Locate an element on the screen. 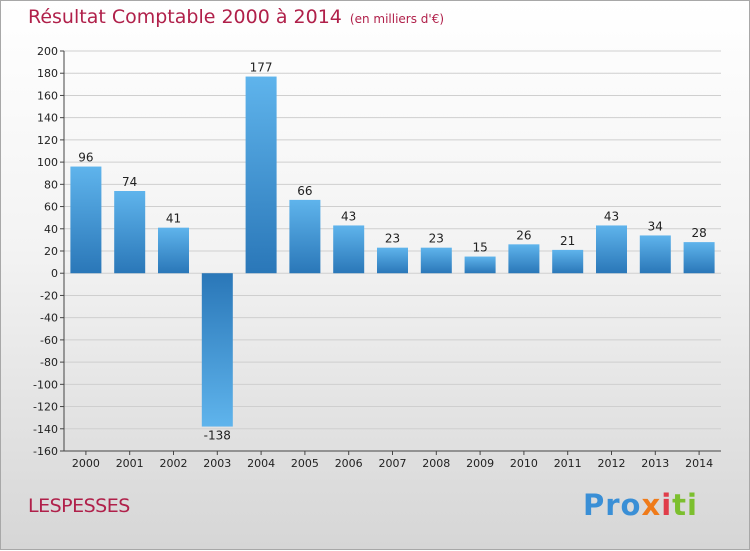  data-label: 177 is located at coordinates (261, 68).